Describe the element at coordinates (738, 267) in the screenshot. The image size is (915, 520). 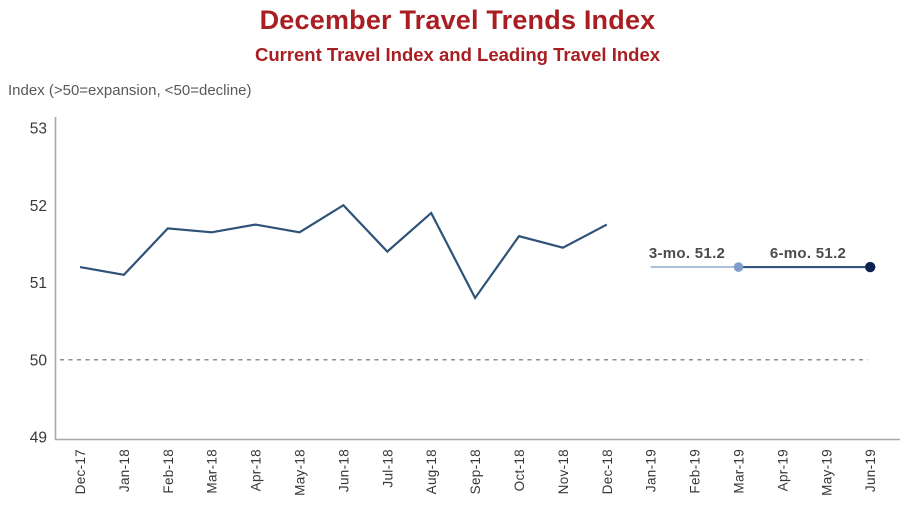
I see `forecast-dot-3mo` at that location.